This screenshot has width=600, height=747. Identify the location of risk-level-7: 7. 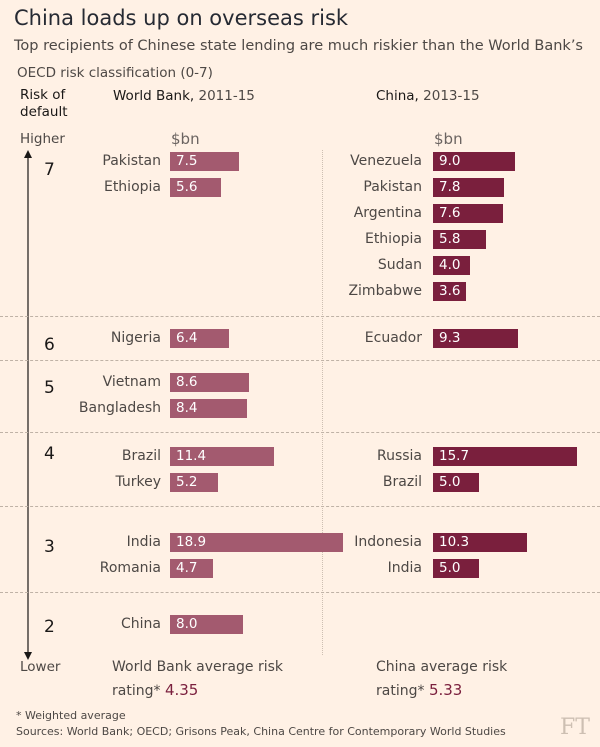
(49, 170).